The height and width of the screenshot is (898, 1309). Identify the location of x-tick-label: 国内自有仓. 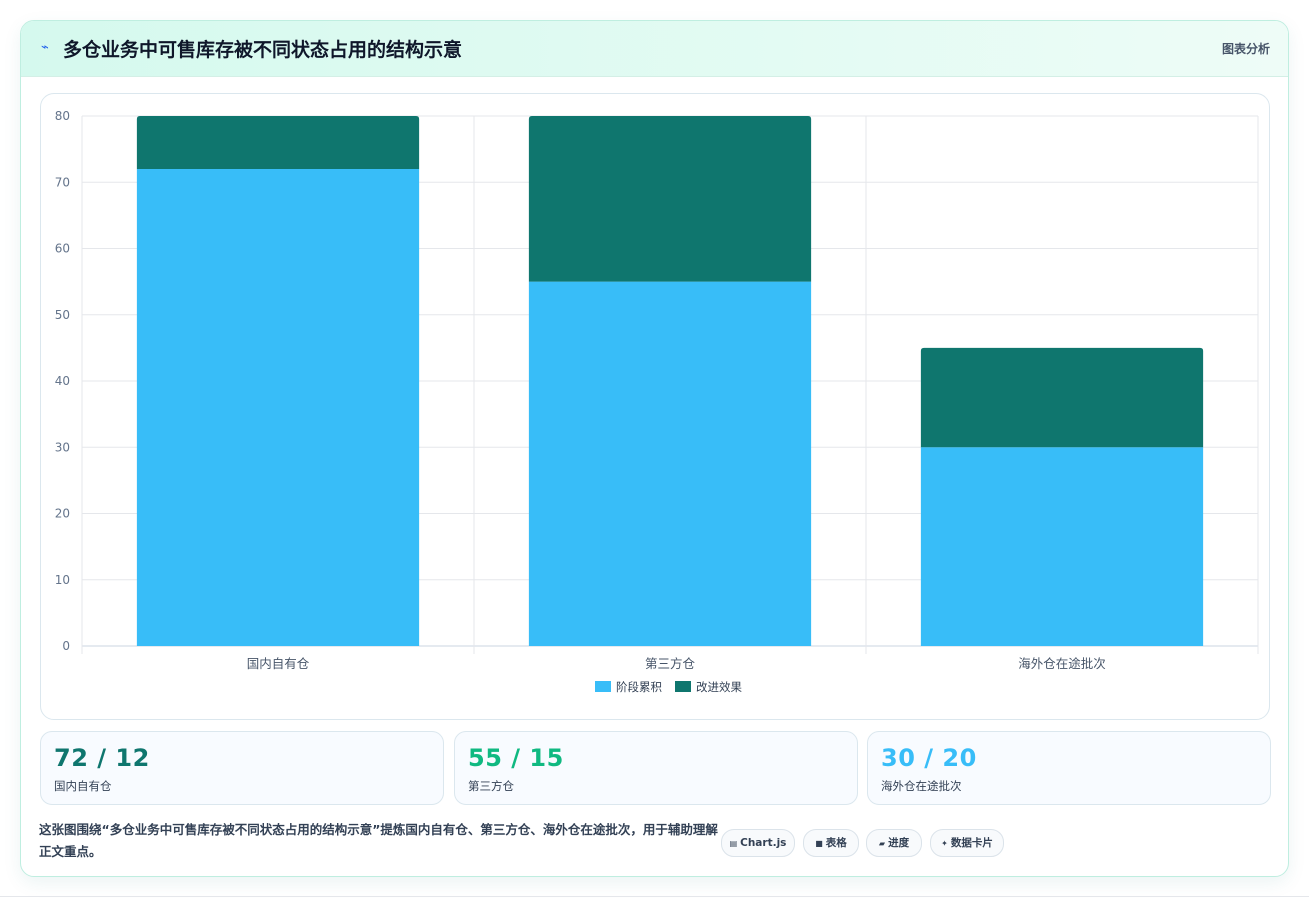
(278, 663).